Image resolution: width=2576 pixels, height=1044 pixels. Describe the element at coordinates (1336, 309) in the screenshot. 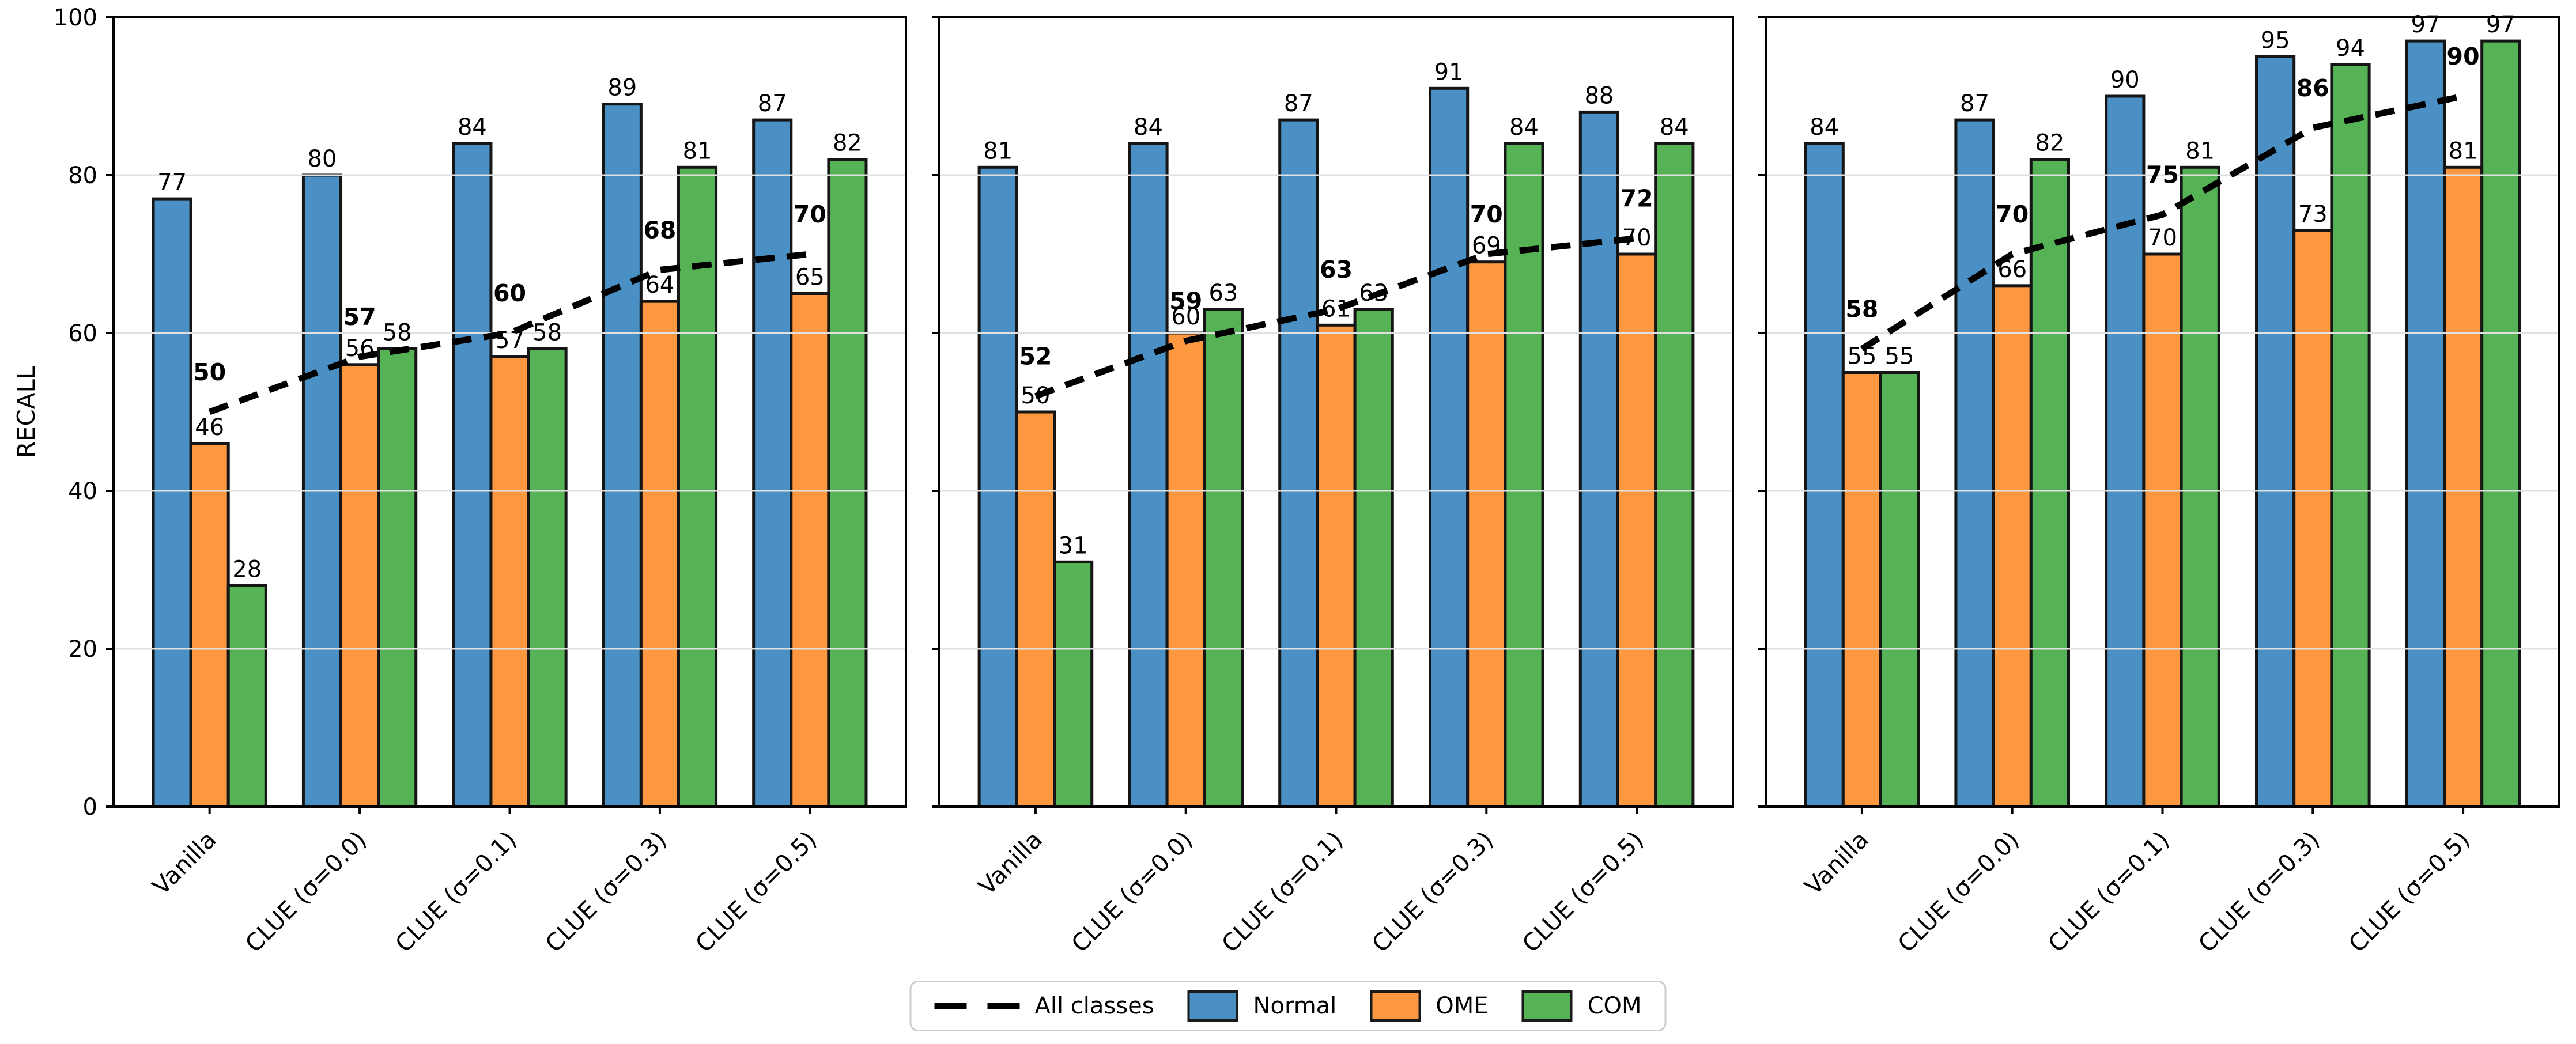

I see `bar-label-ome-2: 61` at that location.